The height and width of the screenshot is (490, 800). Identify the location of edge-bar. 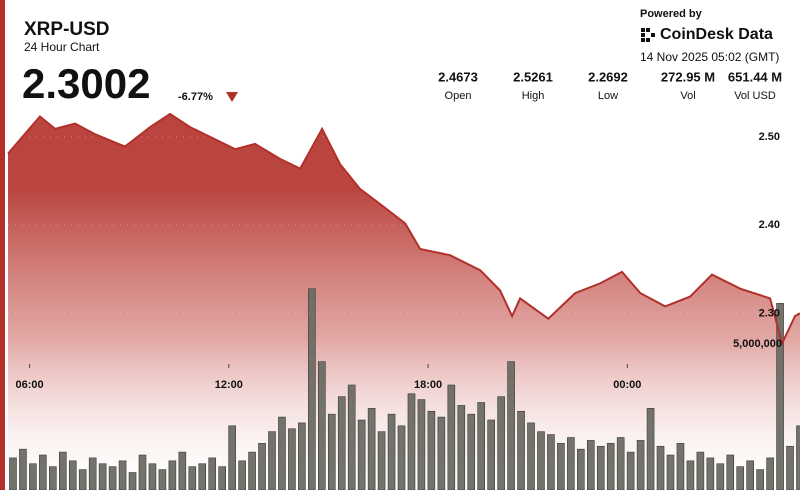
(2, 245).